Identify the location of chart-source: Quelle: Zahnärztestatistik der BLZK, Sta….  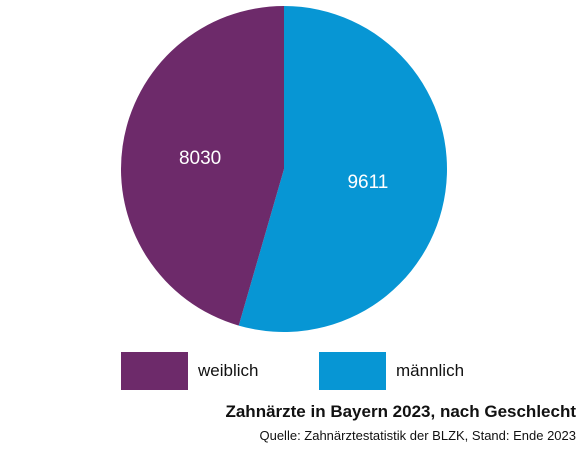
(417, 435).